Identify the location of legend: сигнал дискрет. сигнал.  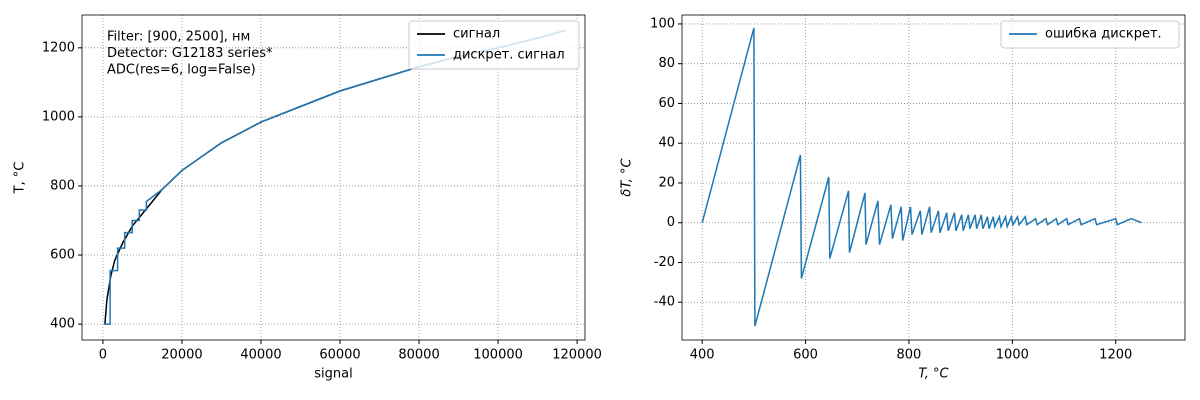
(494, 45).